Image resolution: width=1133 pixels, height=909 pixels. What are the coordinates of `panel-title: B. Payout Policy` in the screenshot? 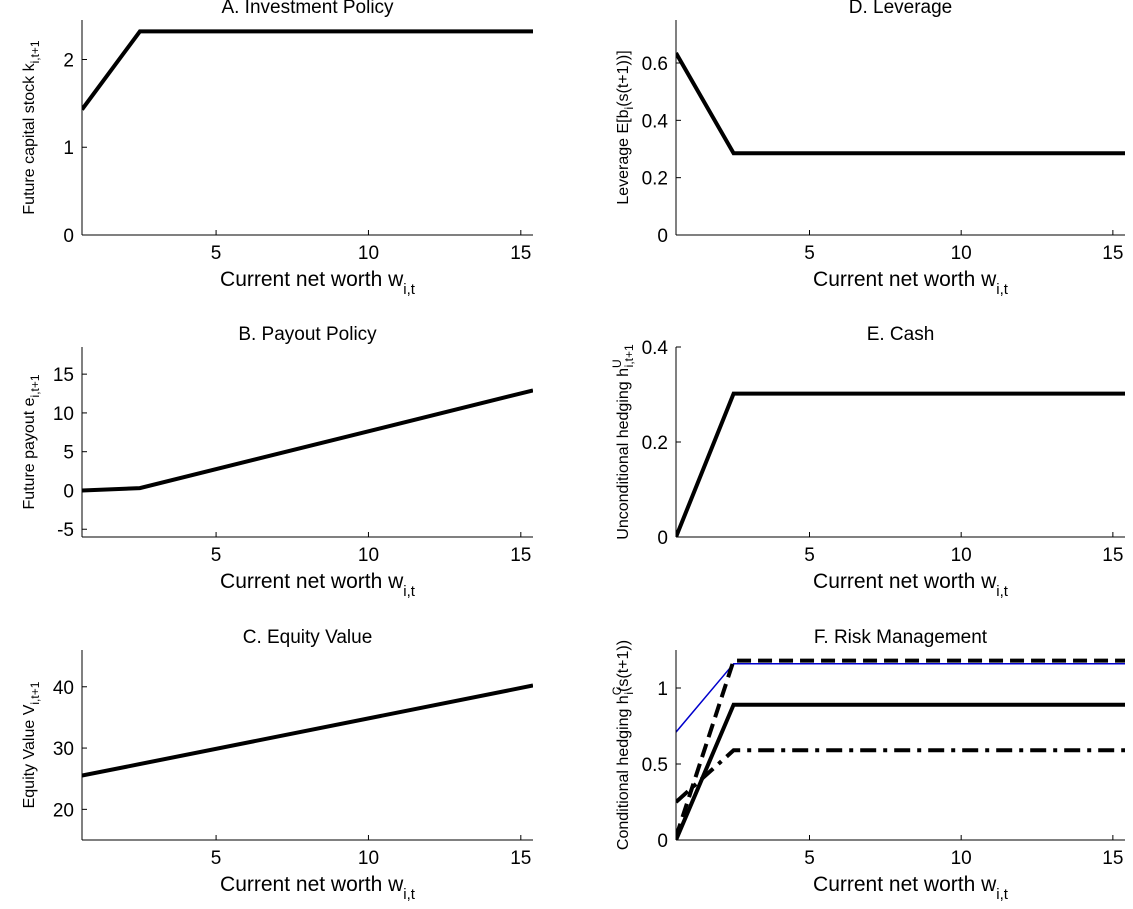 It's located at (307, 334).